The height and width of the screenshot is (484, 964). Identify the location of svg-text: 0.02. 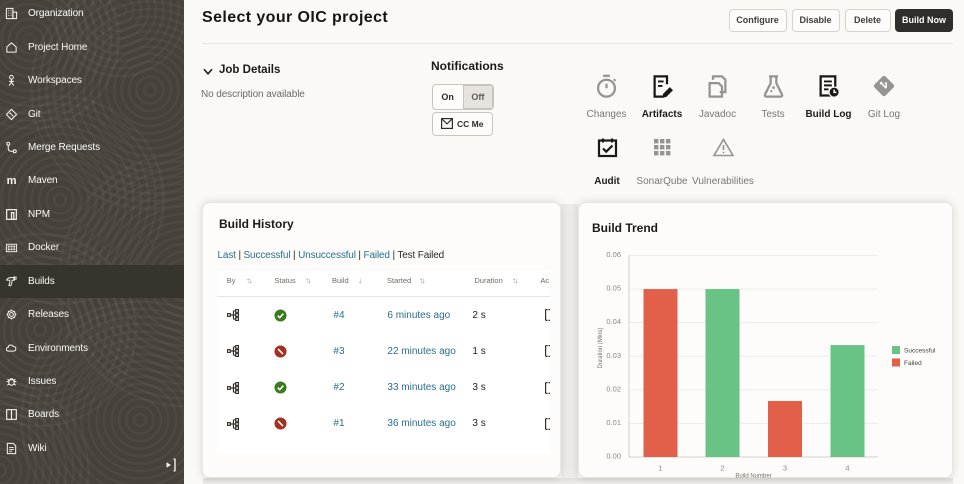
(613, 388).